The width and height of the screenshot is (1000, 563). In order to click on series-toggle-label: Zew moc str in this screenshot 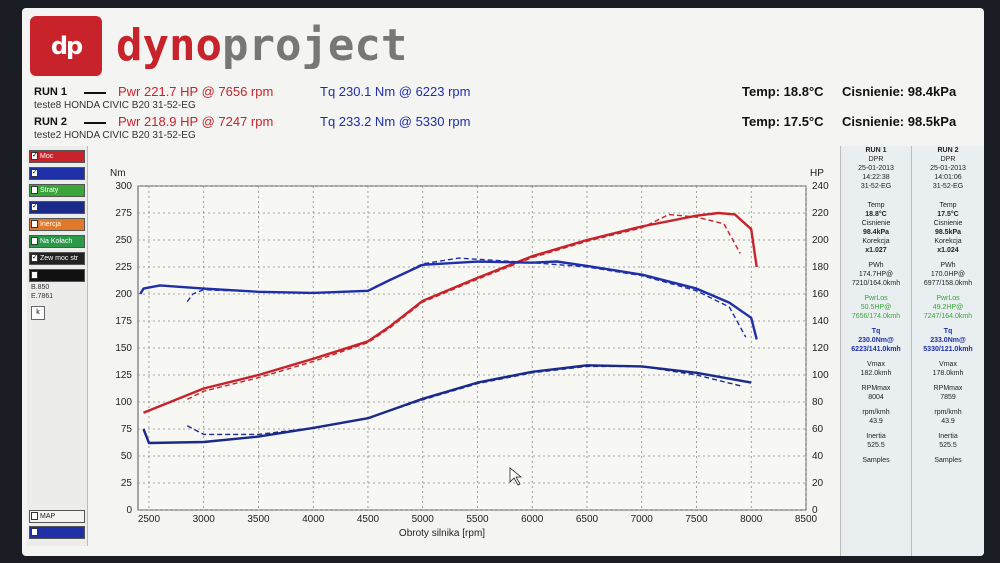, I will do `click(59, 258)`.